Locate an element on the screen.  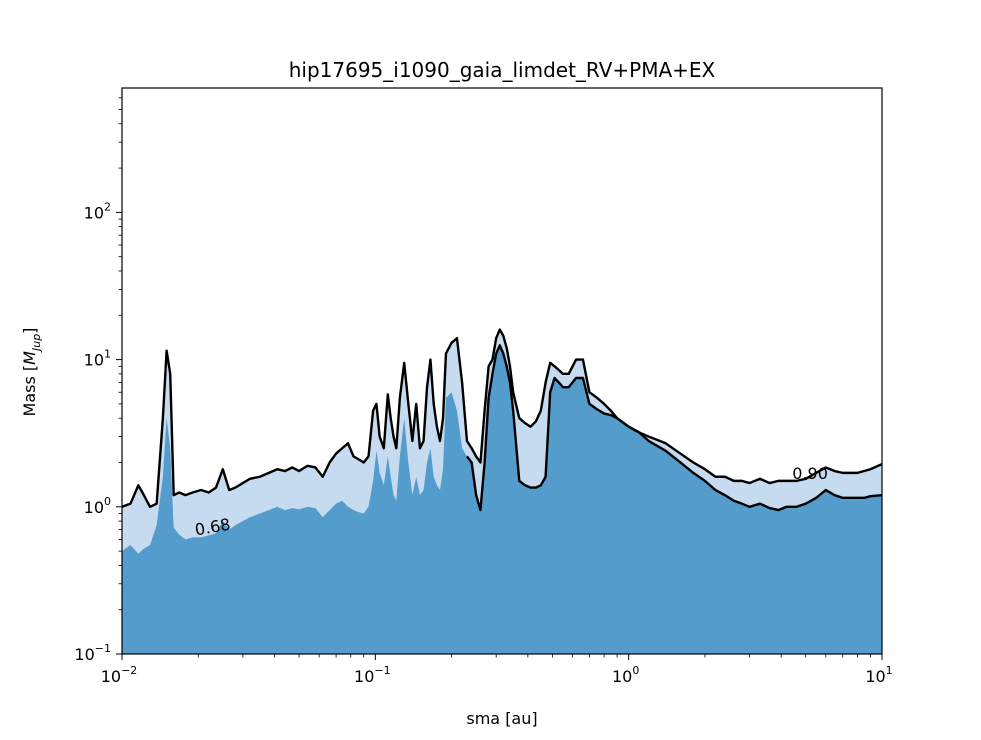
chart-title: hip17695_i1090_gaia_limdet_RV+PMA+EX is located at coordinates (502, 70).